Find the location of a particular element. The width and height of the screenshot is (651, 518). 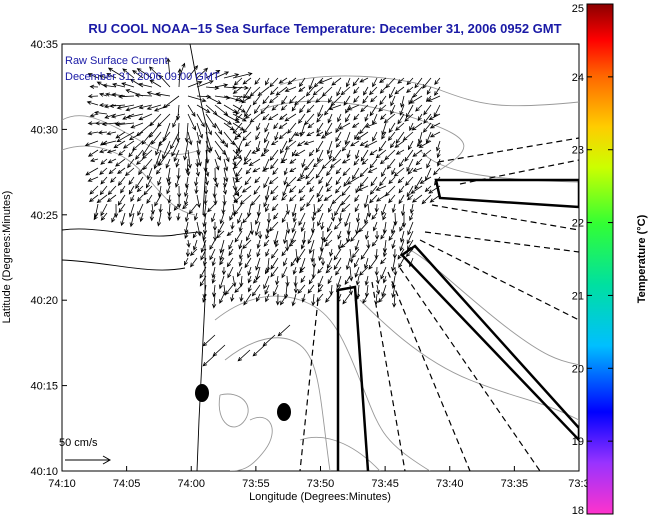

x-tick-label: 73:50 is located at coordinates (321, 484).